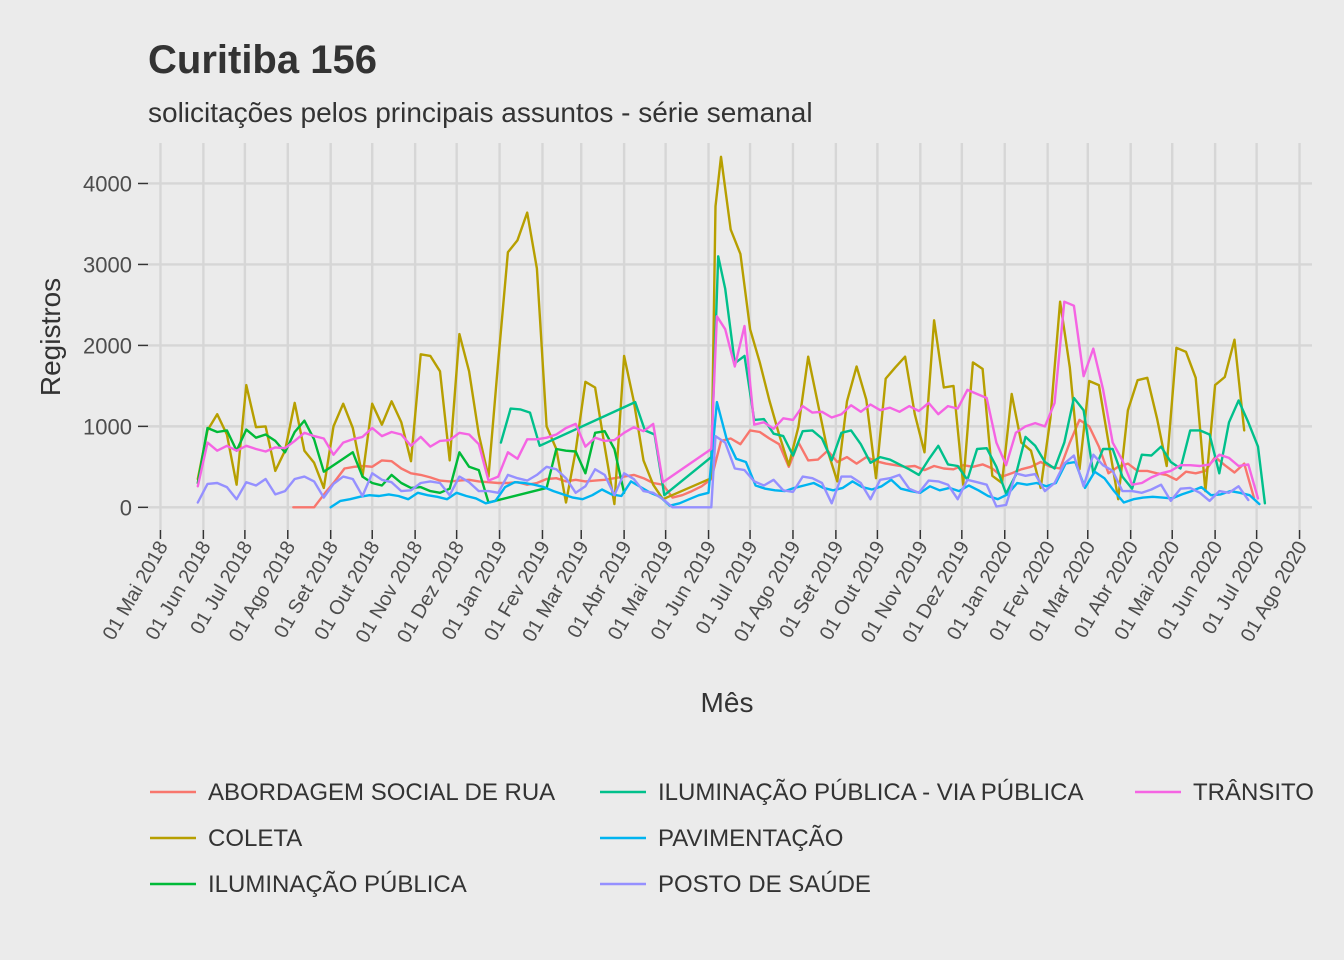 This screenshot has height=960, width=1344. Describe the element at coordinates (337, 884) in the screenshot. I see `legend-label: ILUMINAÇÃO PÚBLICA` at that location.